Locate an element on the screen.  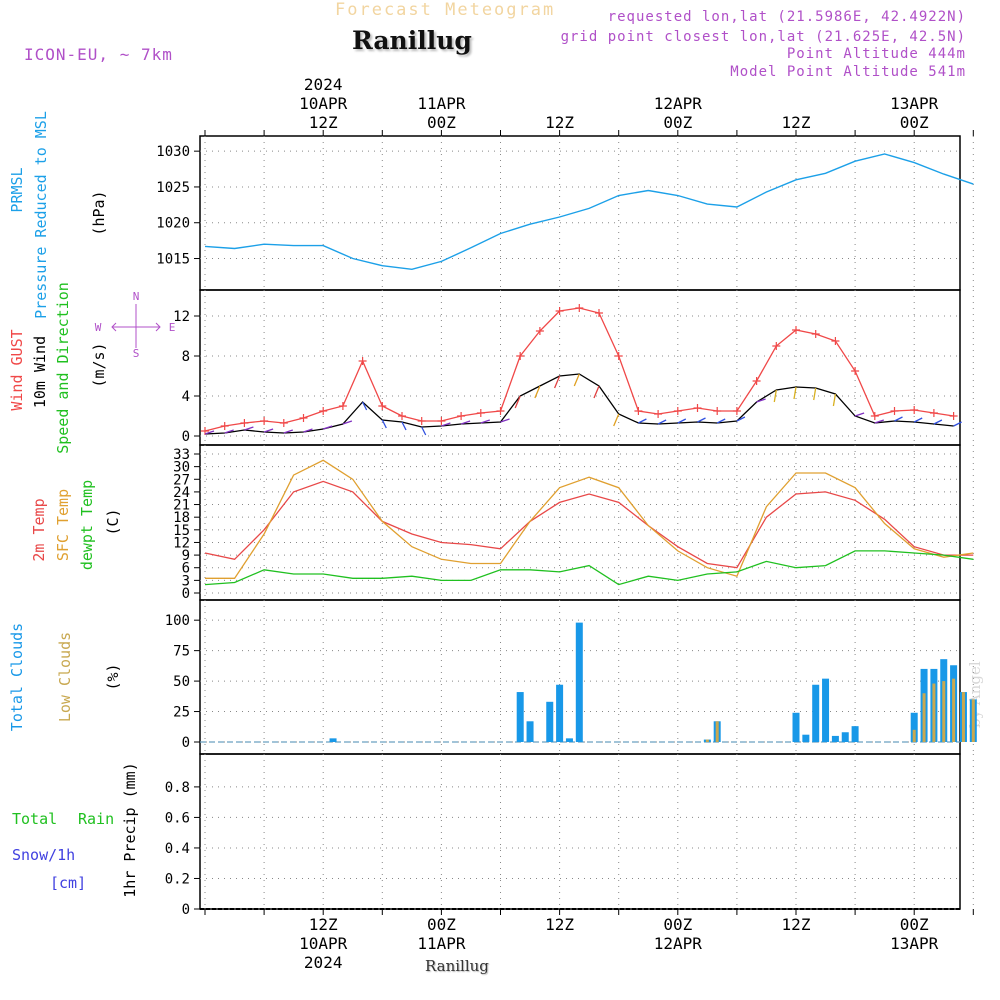
model-label: ICON-EU, ~ 7km is located at coordinates (98, 54).